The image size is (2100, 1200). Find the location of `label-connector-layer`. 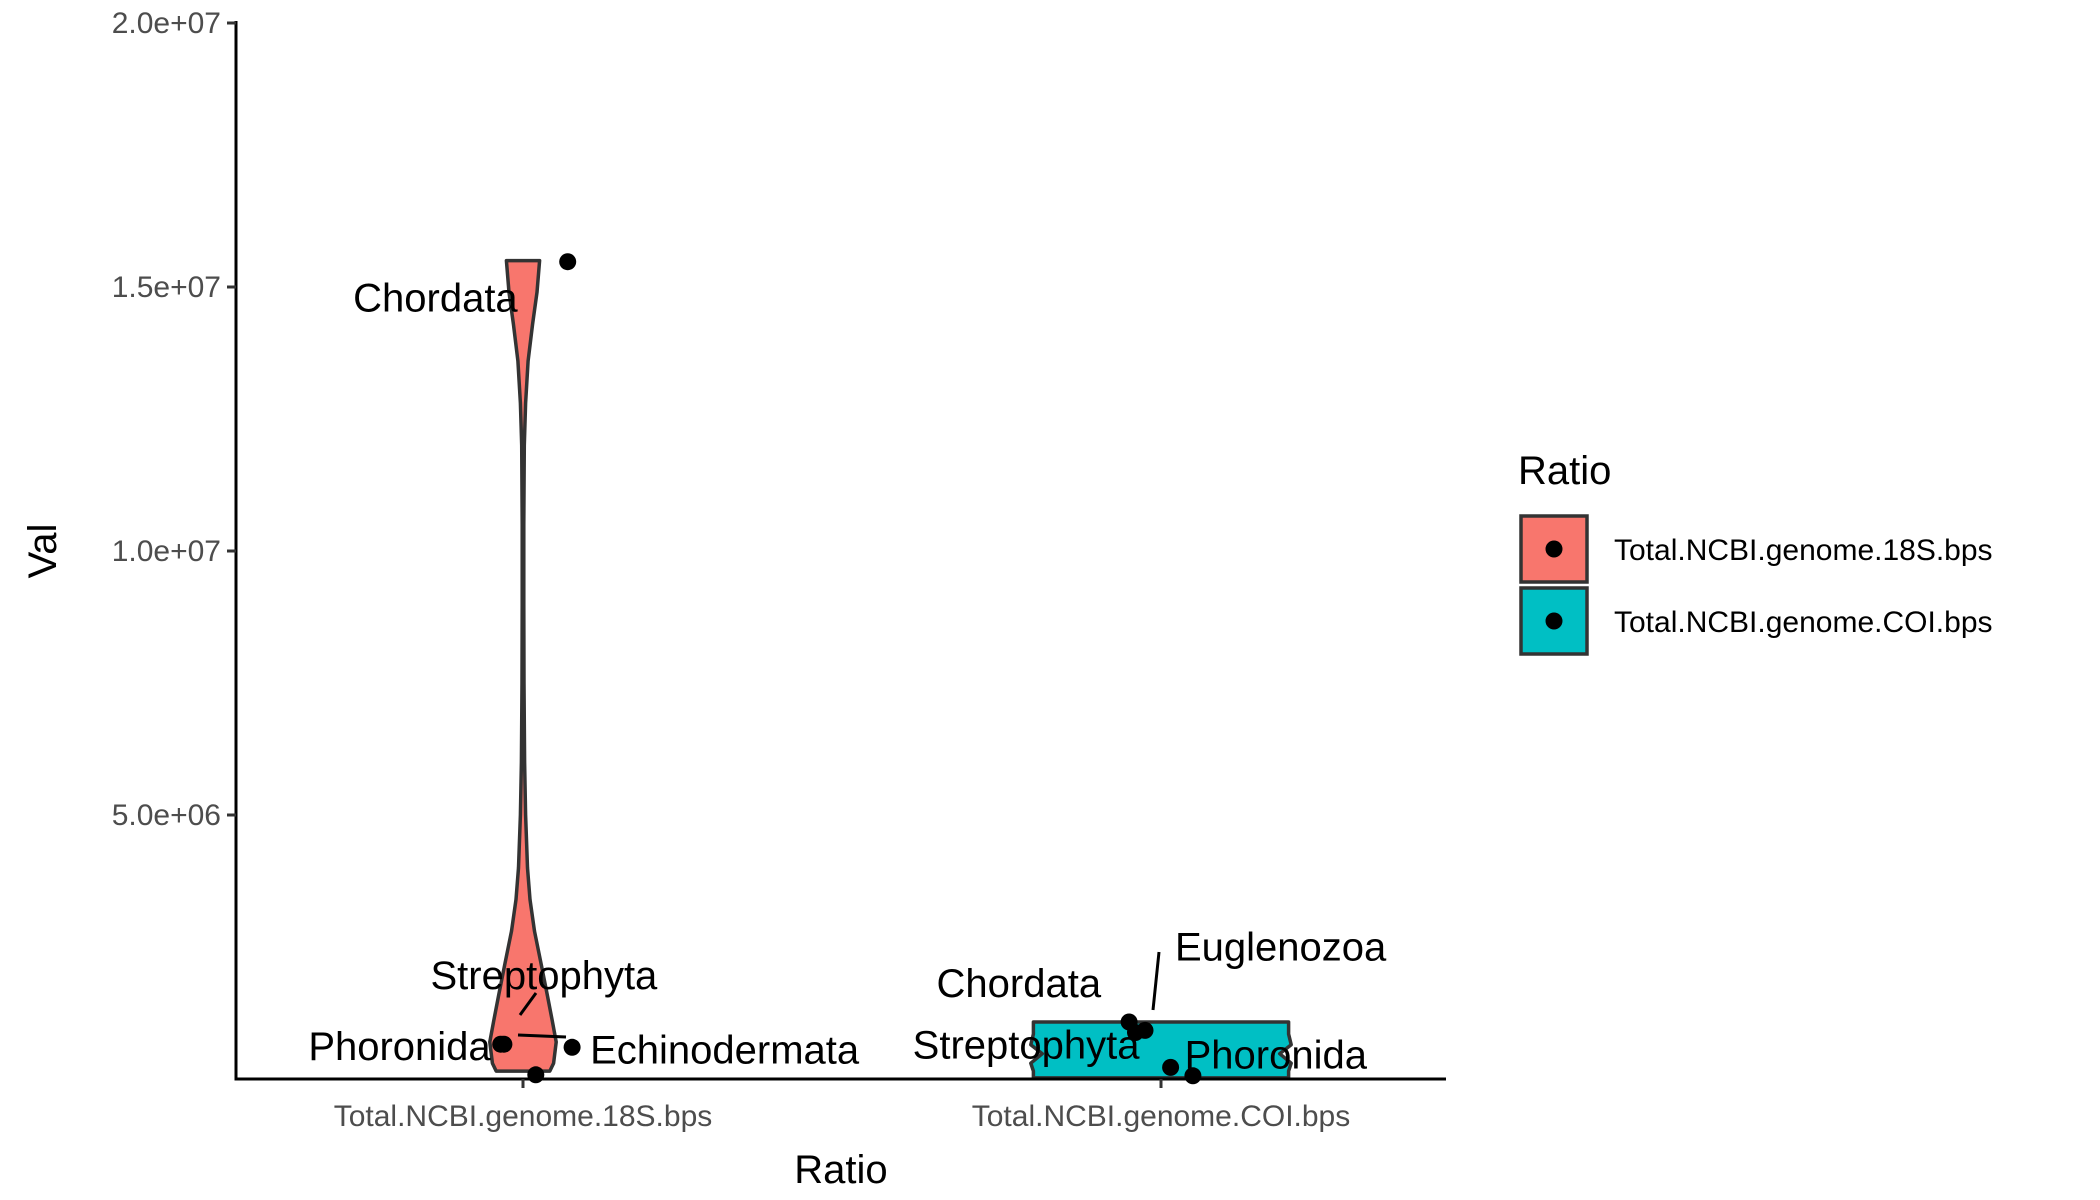

label-connector-layer is located at coordinates (839, 995).